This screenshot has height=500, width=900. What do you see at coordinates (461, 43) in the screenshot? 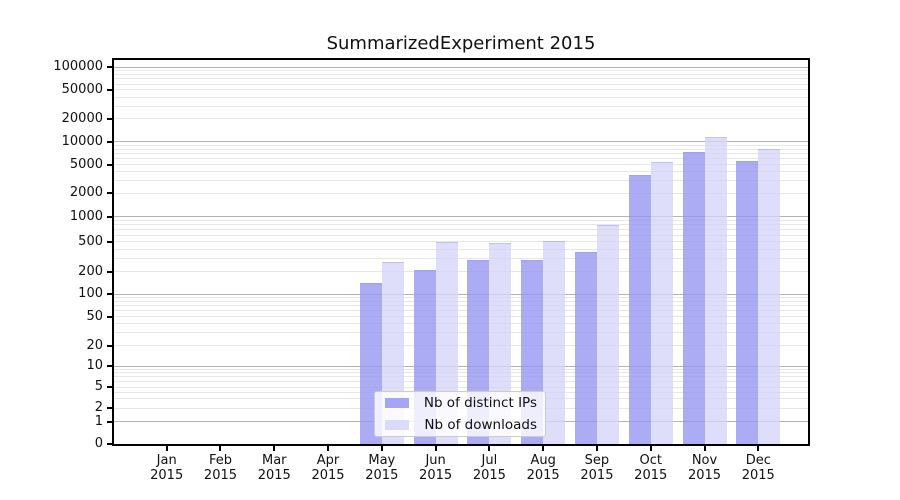
I see `chart-title: SummarizedExperiment 2015` at bounding box center [461, 43].